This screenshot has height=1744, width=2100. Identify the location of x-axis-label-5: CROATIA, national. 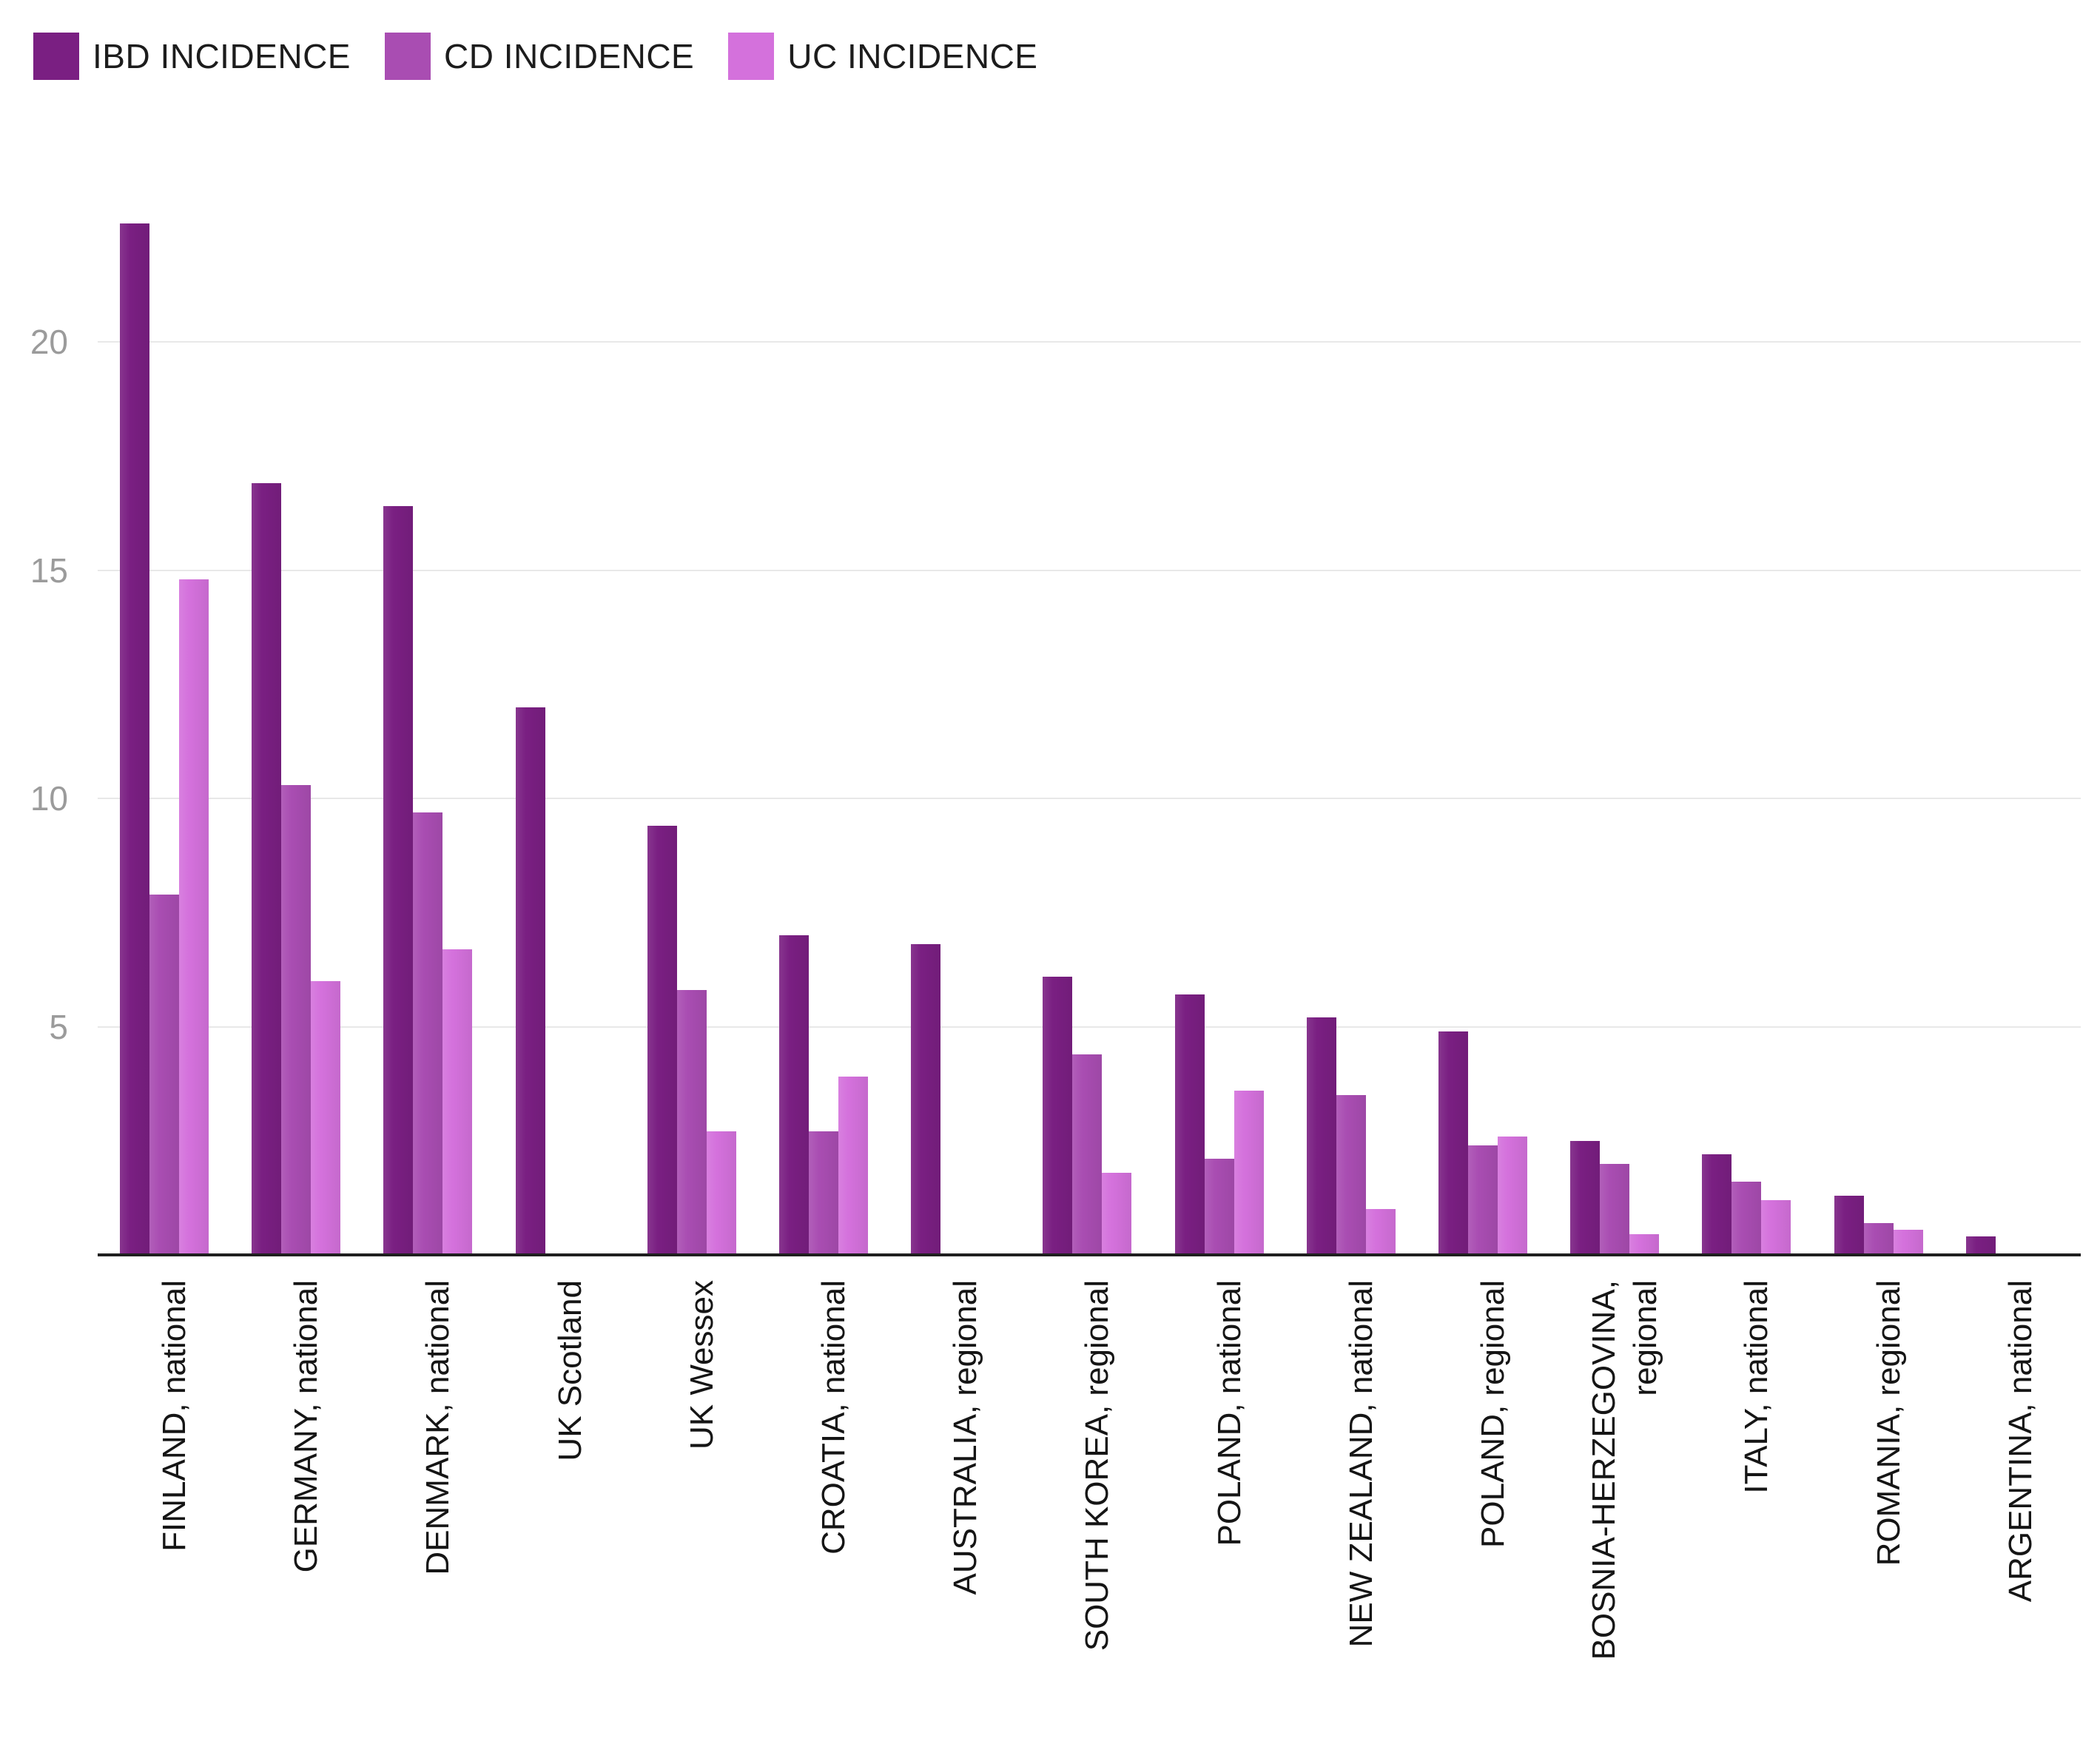
(834, 1417).